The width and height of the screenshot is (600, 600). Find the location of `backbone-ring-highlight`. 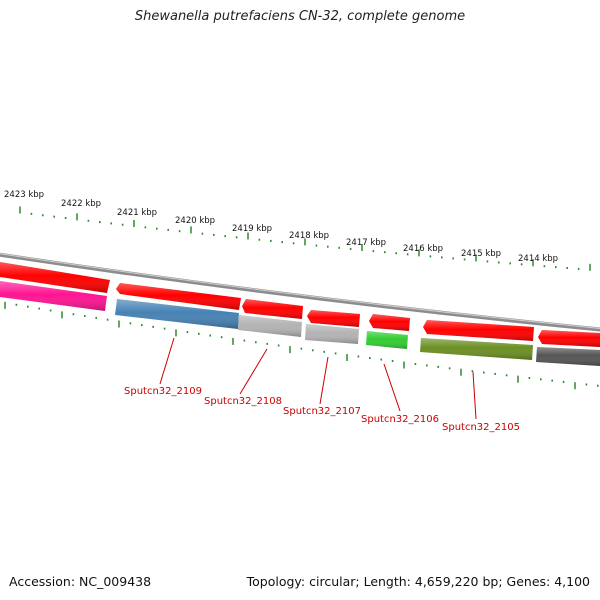

backbone-ring-highlight is located at coordinates (300, 291).